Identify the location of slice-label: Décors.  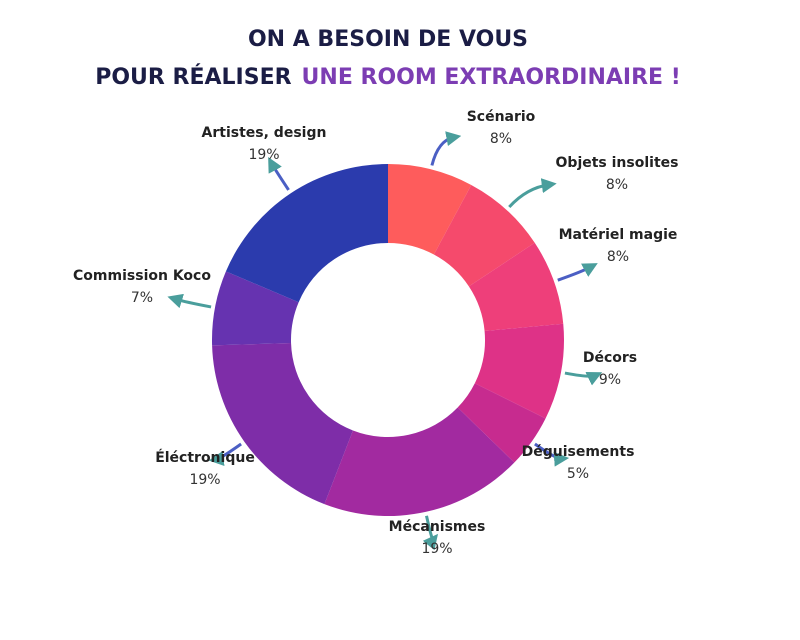
(610, 358).